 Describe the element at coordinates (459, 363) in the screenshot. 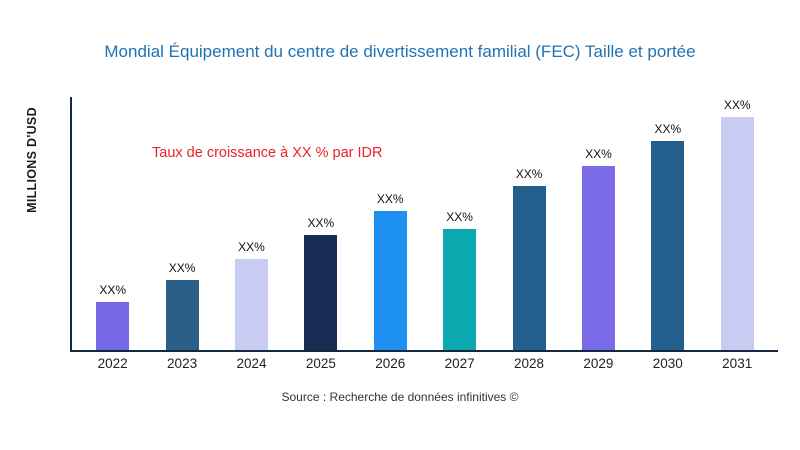

I see `x-tick-2027: 2027` at that location.